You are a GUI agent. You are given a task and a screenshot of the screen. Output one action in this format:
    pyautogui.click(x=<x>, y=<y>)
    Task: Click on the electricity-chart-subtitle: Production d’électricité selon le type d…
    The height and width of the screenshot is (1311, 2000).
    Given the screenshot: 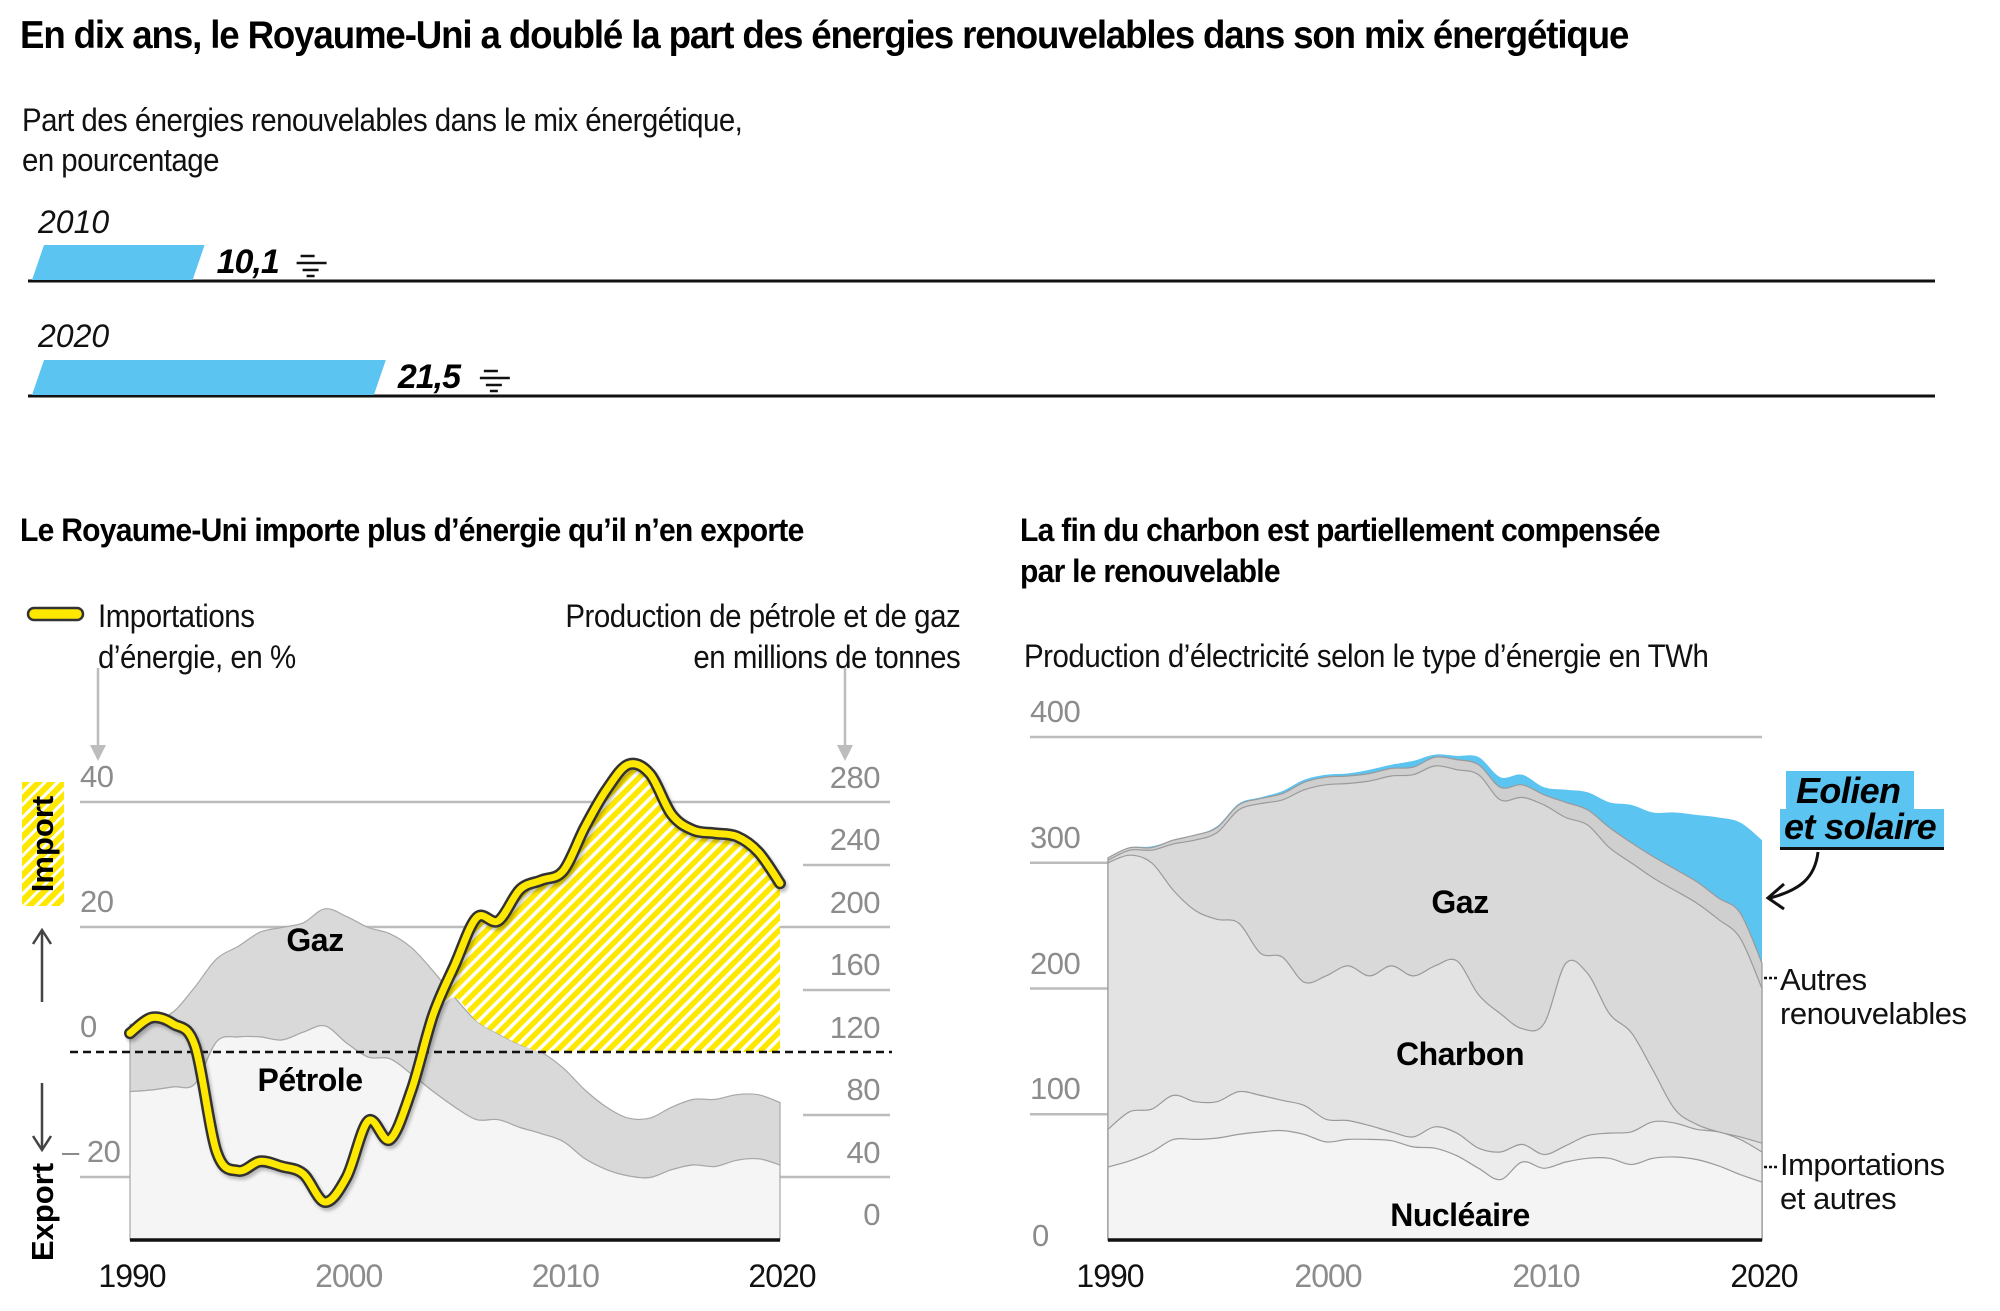 What is the action you would take?
    pyautogui.click(x=1366, y=656)
    